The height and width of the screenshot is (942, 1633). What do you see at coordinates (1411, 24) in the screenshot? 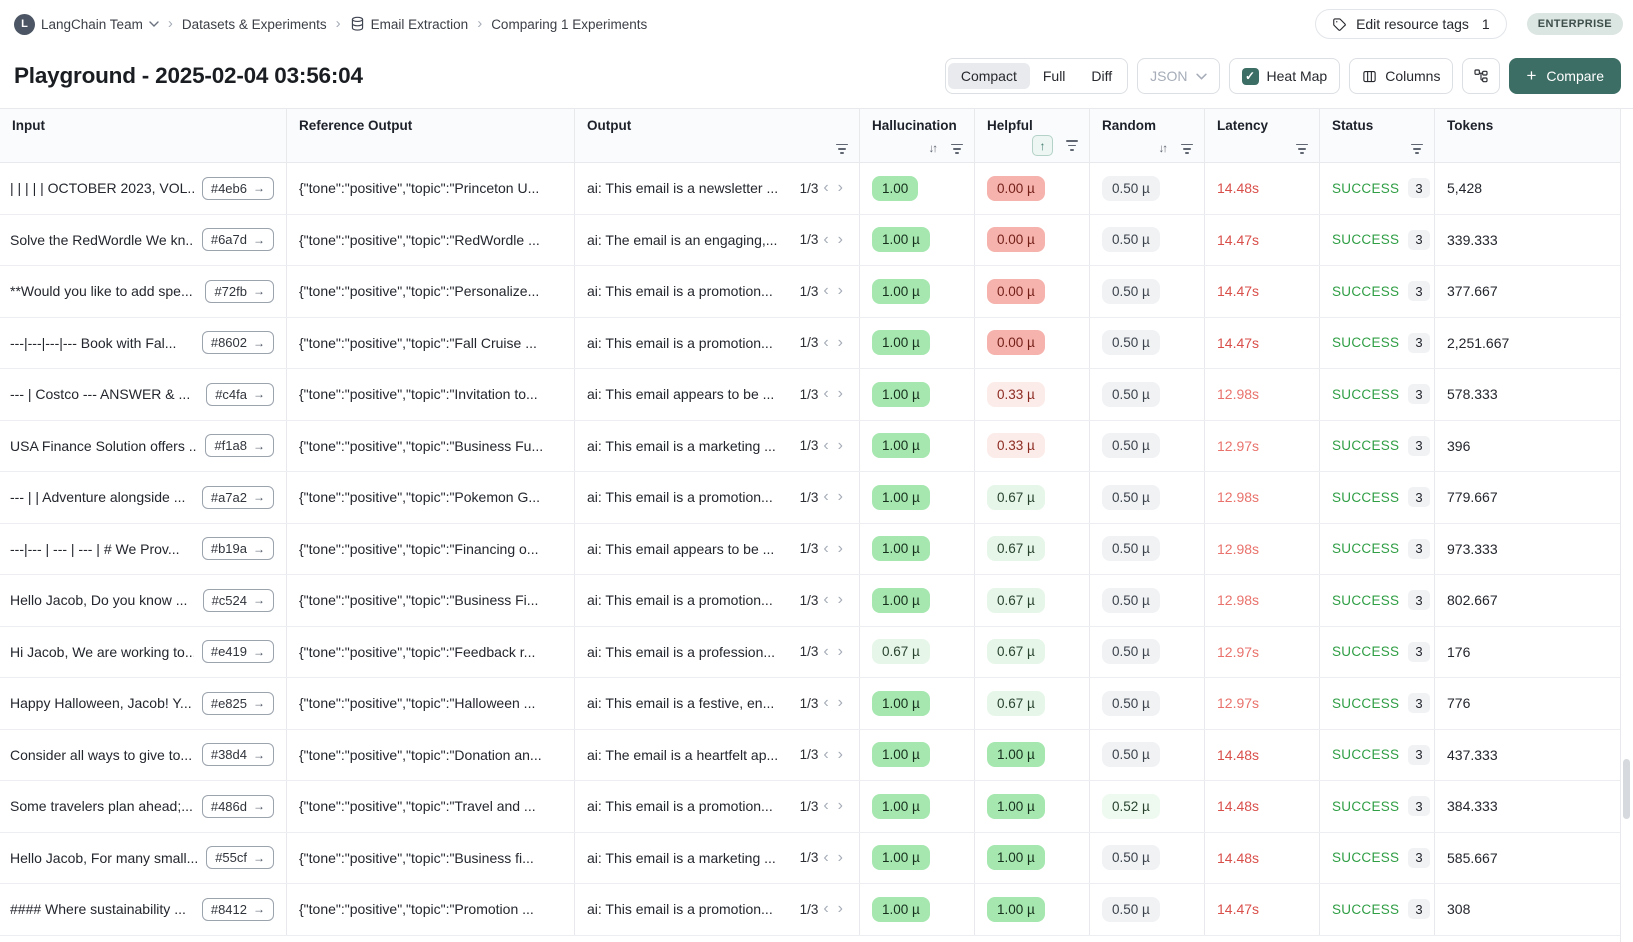
I see `edit-resource-tags-button: Edit resource tags 1` at bounding box center [1411, 24].